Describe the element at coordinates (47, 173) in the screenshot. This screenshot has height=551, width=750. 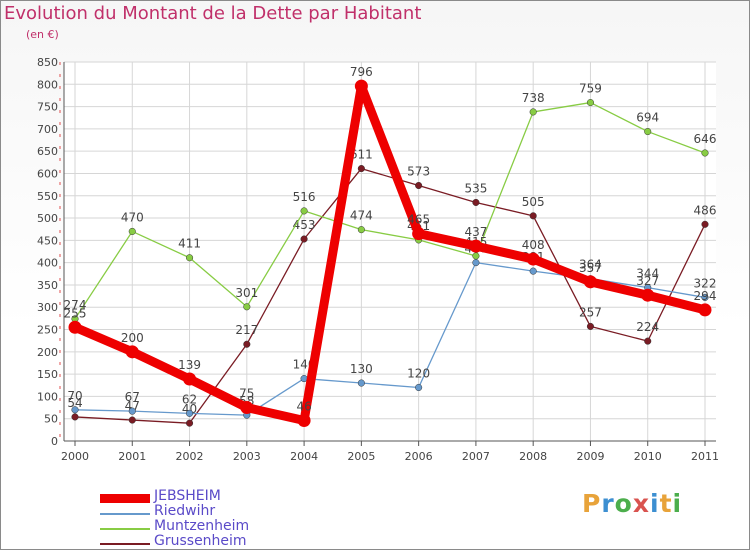
I see `y-tick-label: 600` at that location.